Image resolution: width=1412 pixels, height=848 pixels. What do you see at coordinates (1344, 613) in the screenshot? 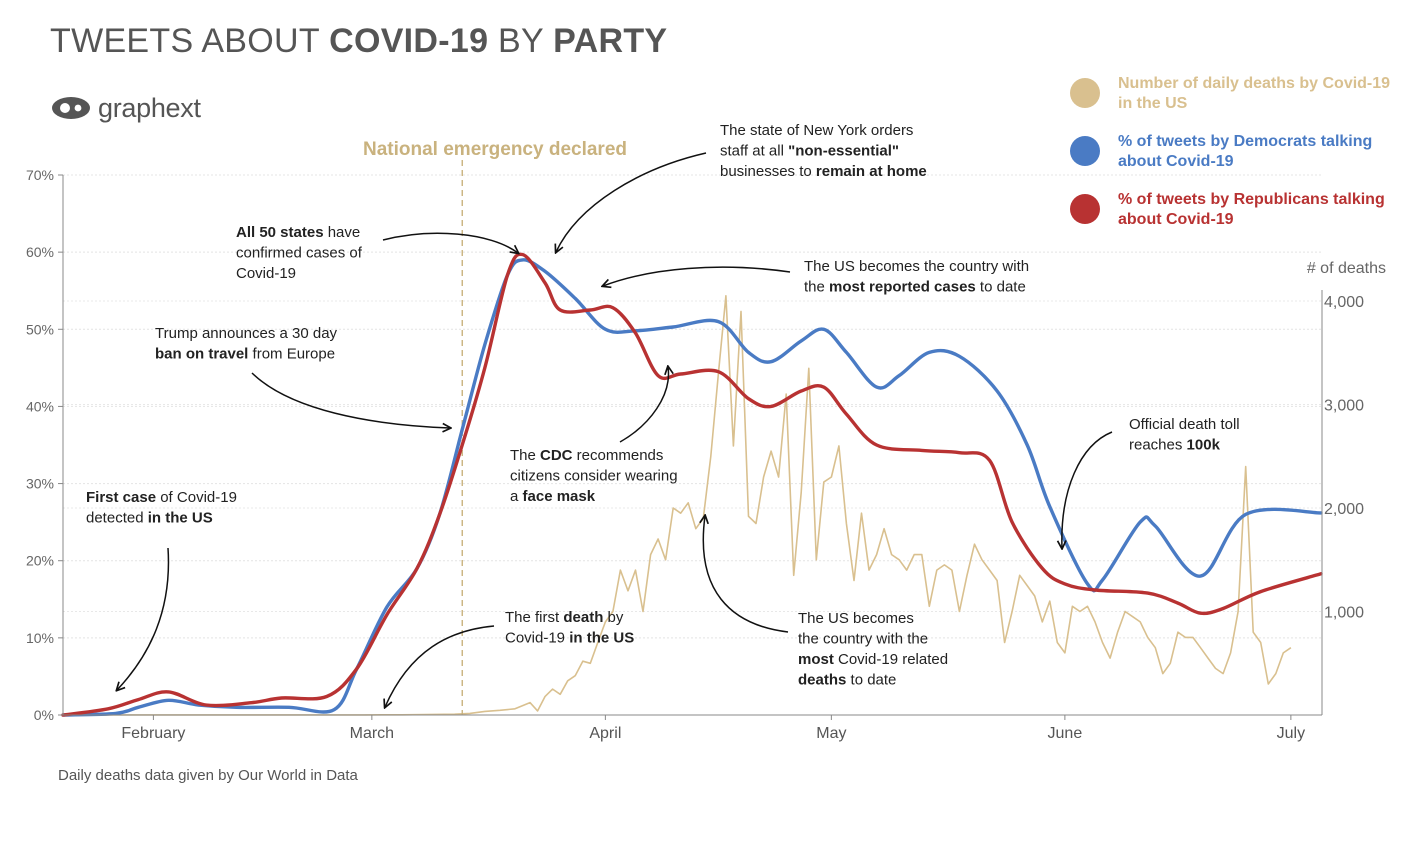
I see `y-right-tick-label: 1,000` at bounding box center [1344, 613].